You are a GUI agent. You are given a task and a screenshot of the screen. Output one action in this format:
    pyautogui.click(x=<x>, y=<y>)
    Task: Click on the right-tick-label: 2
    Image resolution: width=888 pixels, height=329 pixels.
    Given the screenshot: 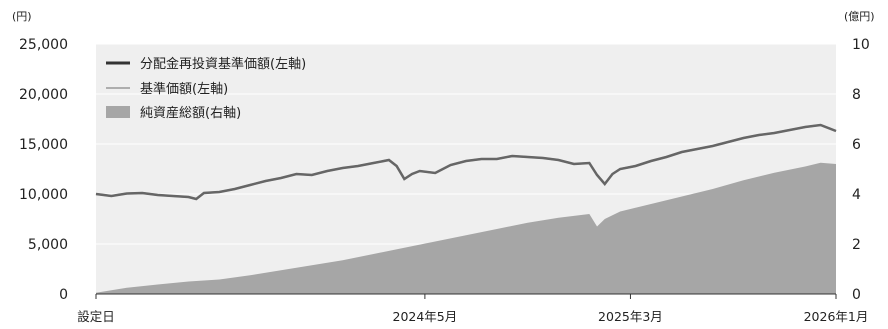 What is the action you would take?
    pyautogui.click(x=856, y=245)
    